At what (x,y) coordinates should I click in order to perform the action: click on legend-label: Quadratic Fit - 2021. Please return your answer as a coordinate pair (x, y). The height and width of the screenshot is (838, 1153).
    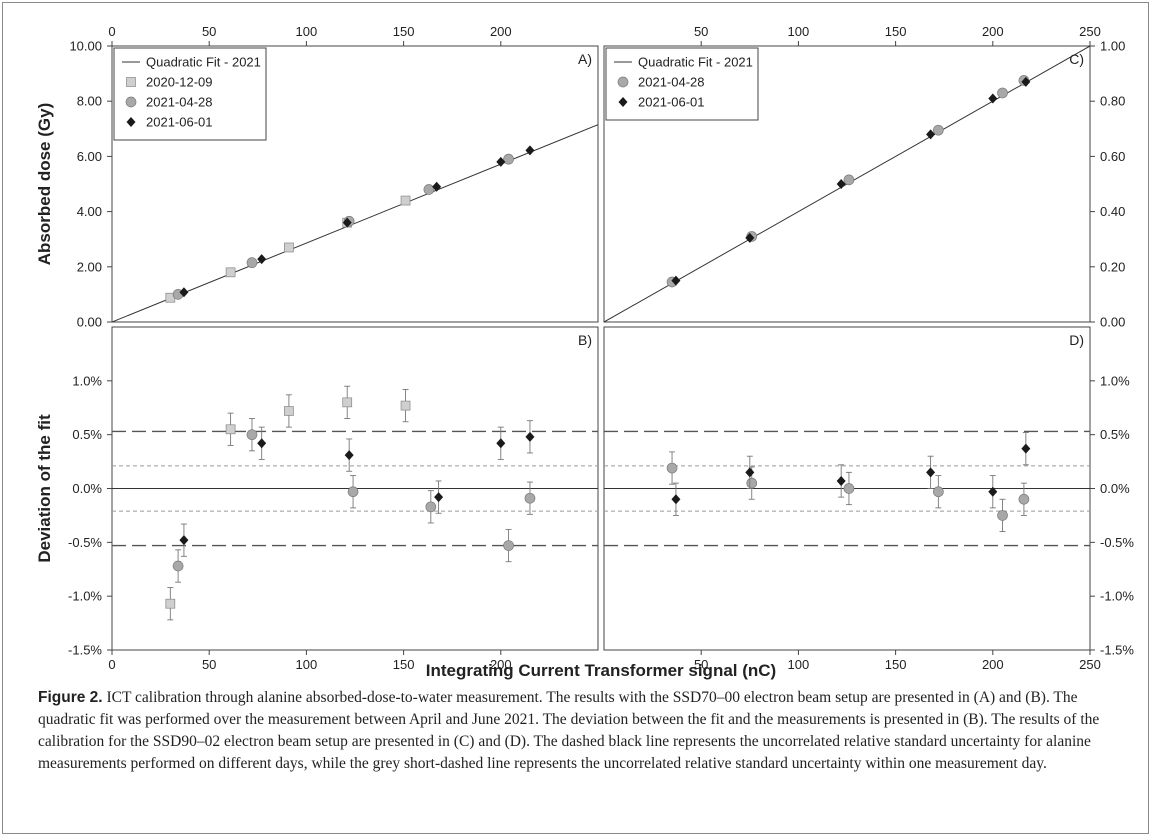
    Looking at the image, I should click on (203, 62).